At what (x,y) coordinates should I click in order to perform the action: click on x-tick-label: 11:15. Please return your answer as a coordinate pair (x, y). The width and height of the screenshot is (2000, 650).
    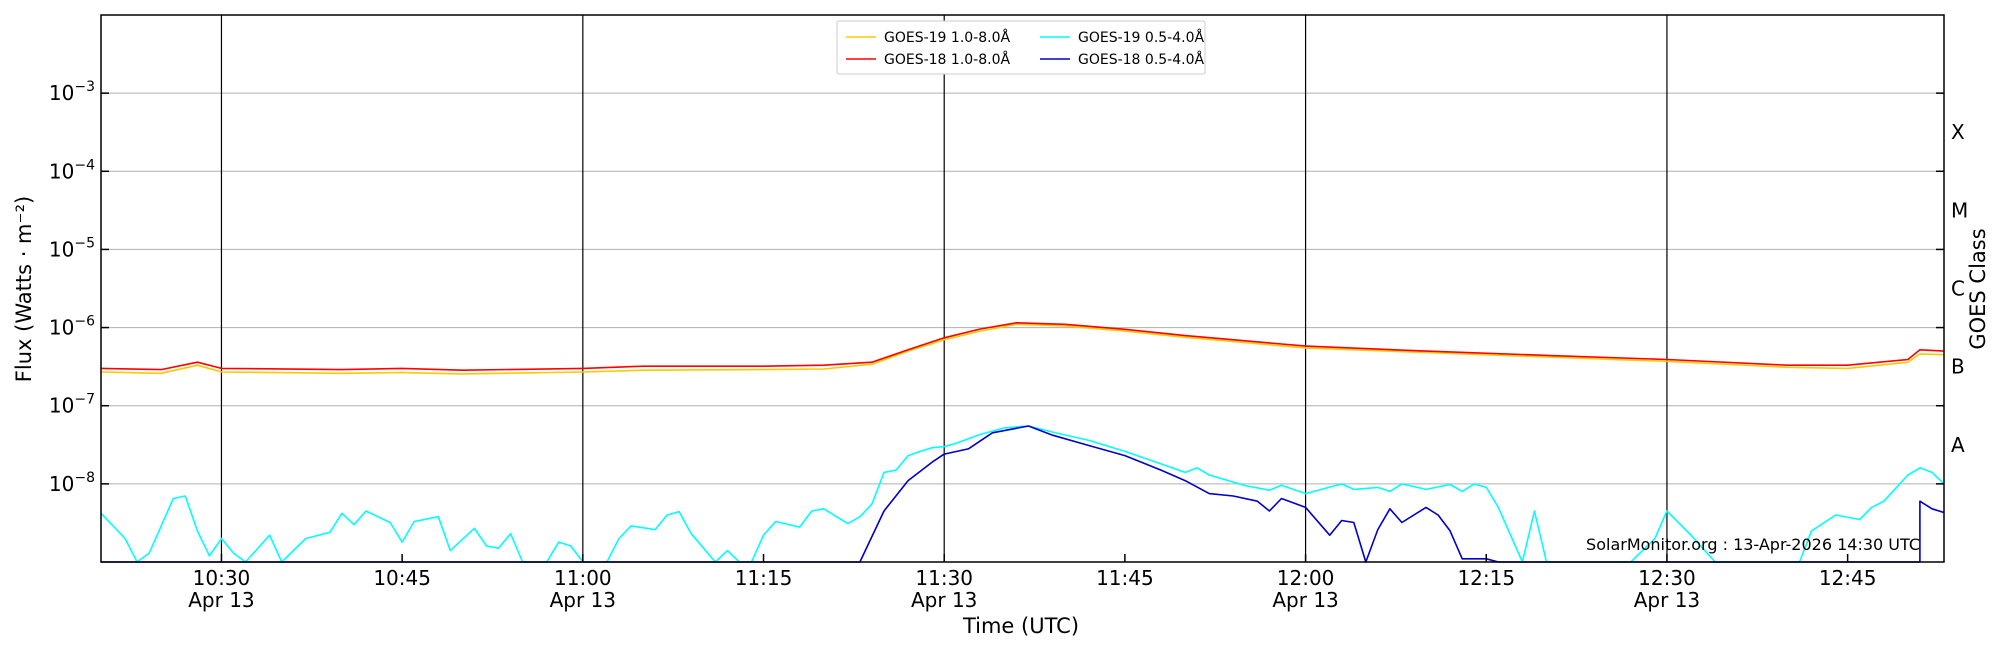
    Looking at the image, I should click on (764, 578).